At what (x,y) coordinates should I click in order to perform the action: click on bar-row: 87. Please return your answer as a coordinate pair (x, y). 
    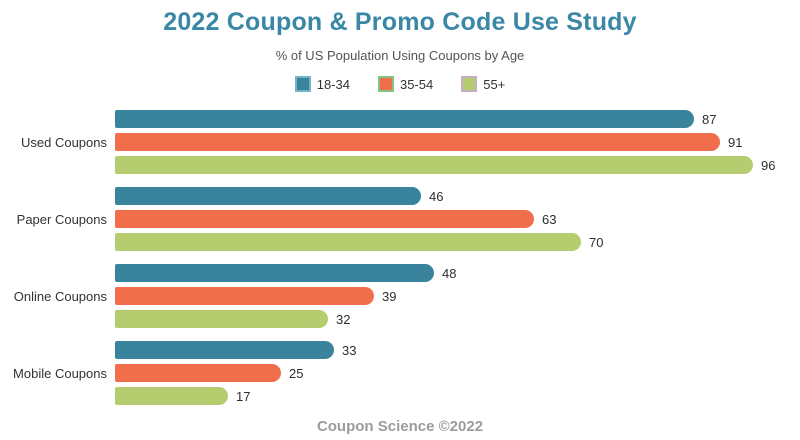
    Looking at the image, I should click on (457, 119).